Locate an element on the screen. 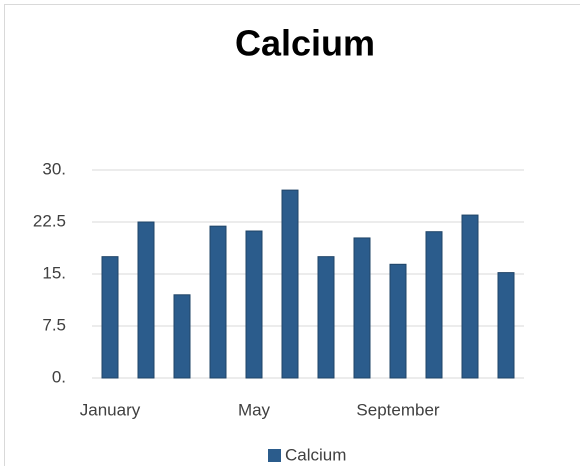  y-tick-label: 22.5 is located at coordinates (49, 220).